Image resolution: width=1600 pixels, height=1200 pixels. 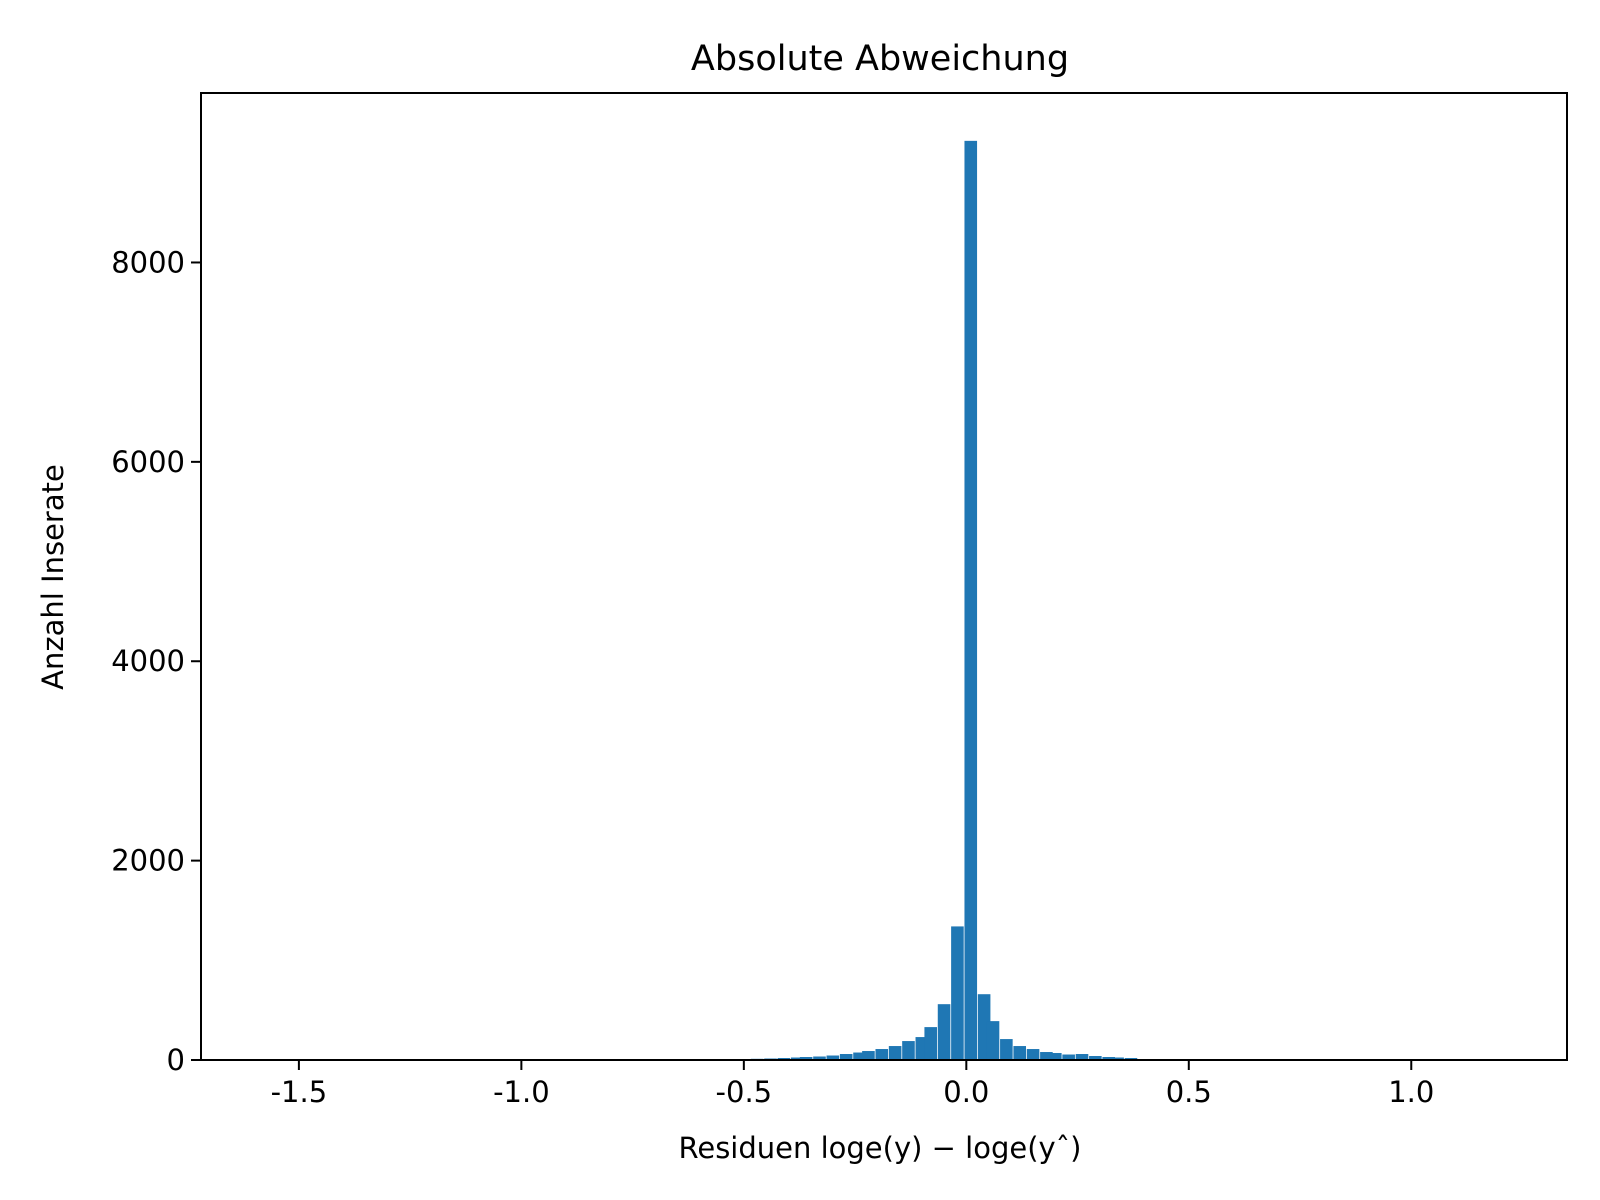 I want to click on x-tick-label-2: -0.5, so click(x=744, y=1092).